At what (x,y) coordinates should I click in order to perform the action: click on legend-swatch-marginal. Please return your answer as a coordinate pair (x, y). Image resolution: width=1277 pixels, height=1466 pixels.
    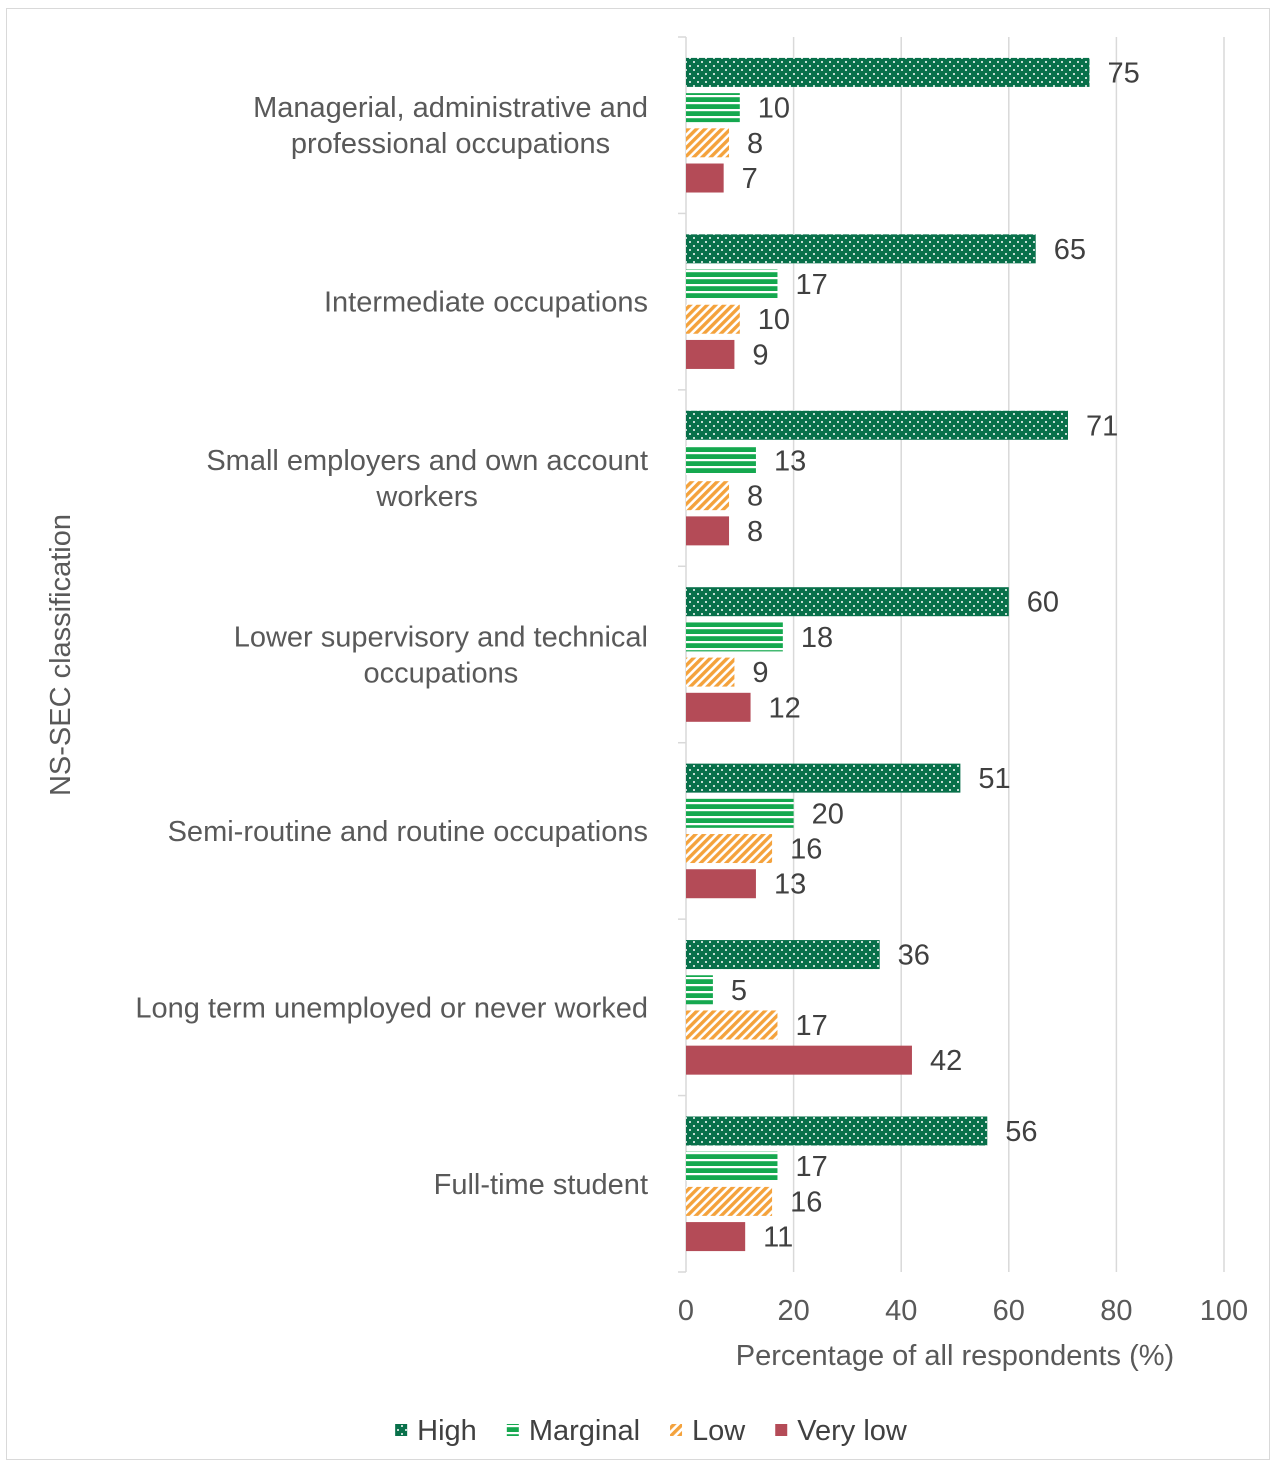
    Looking at the image, I should click on (512, 1430).